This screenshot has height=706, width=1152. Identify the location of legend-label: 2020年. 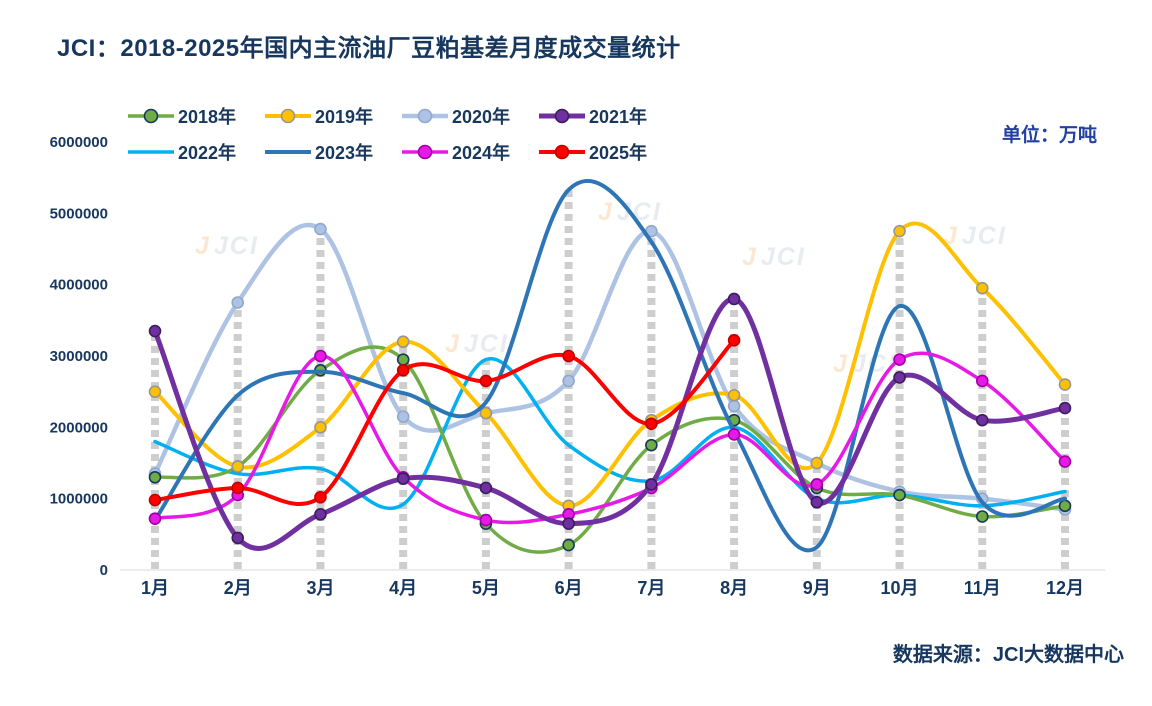
(481, 117).